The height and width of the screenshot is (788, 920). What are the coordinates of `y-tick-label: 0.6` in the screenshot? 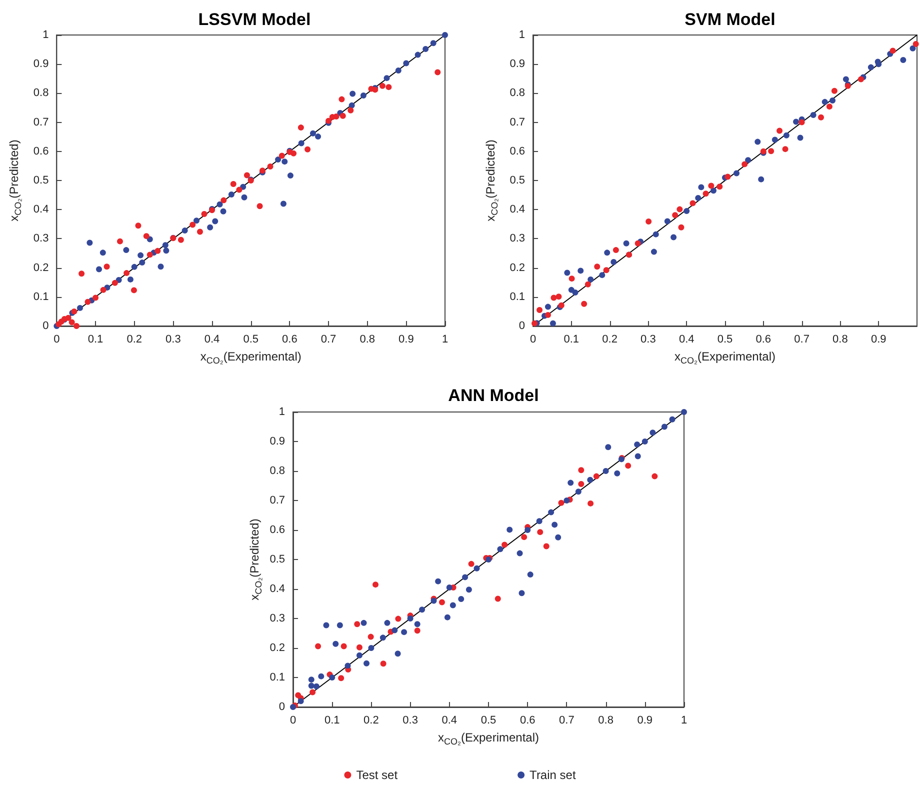 It's located at (41, 151).